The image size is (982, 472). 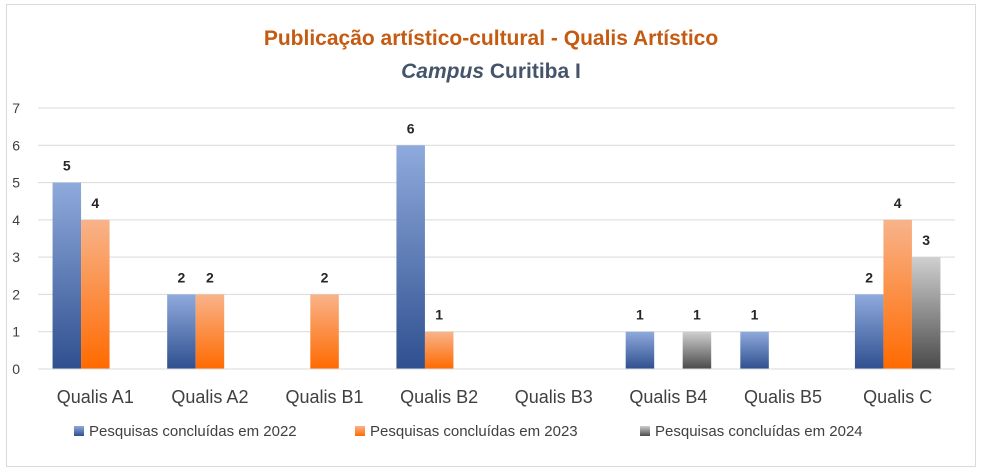 I want to click on x-tick-label: Qualis B4, so click(x=668, y=397).